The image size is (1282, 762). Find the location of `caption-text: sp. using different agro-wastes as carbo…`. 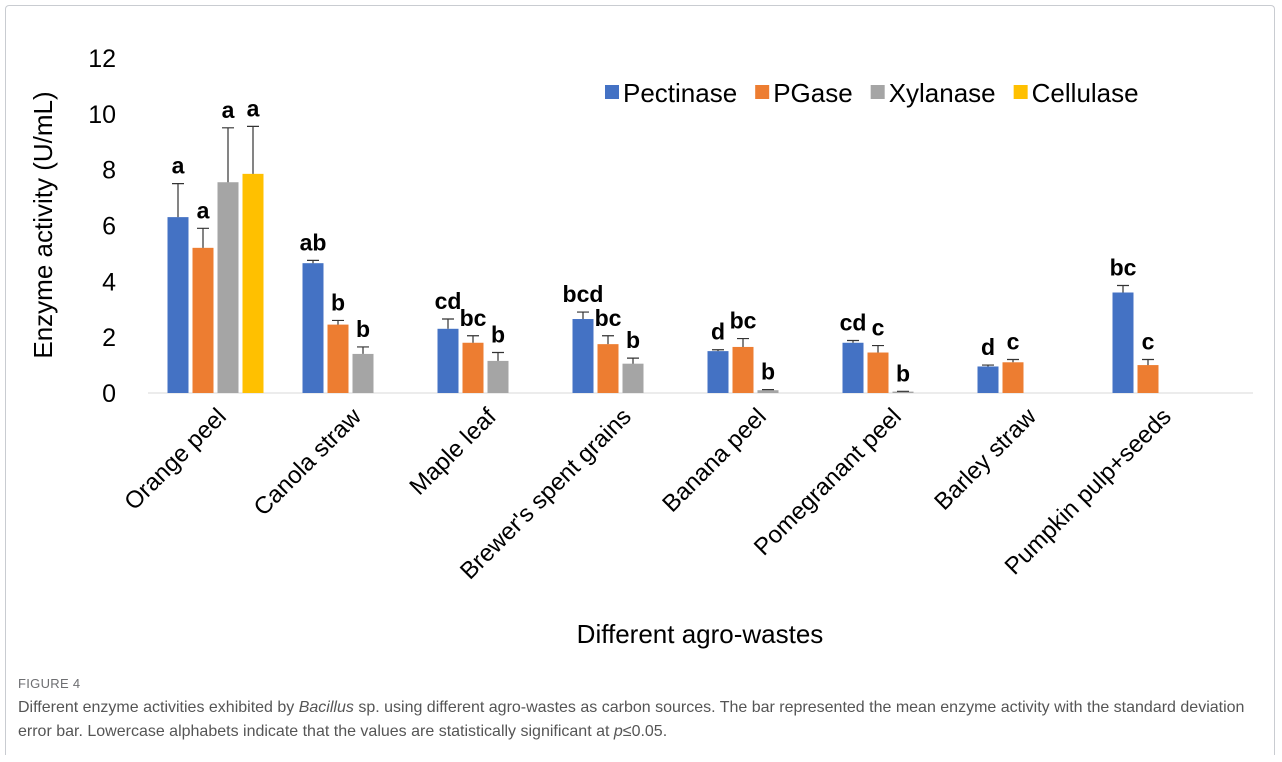

caption-text: sp. using different agro-wastes as carbo… is located at coordinates (631, 719).